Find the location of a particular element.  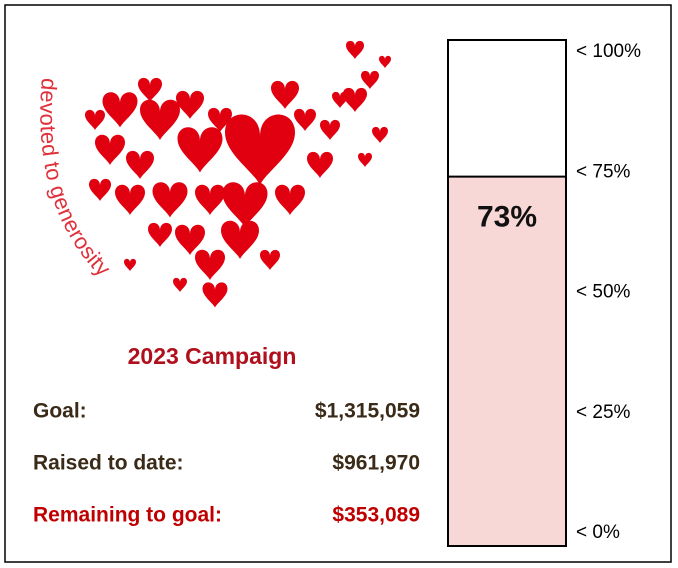

y-tick-label: < 100% is located at coordinates (608, 51).